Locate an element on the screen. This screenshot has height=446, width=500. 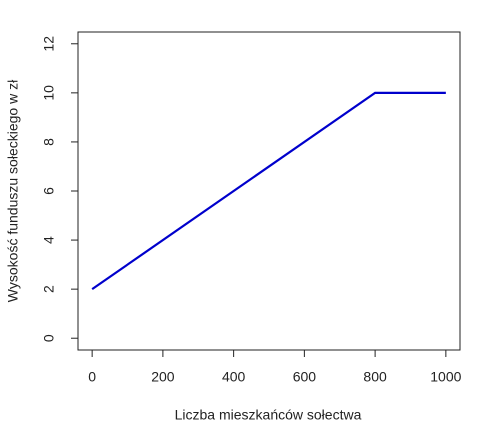
x-tick-label: 400 is located at coordinates (234, 377).